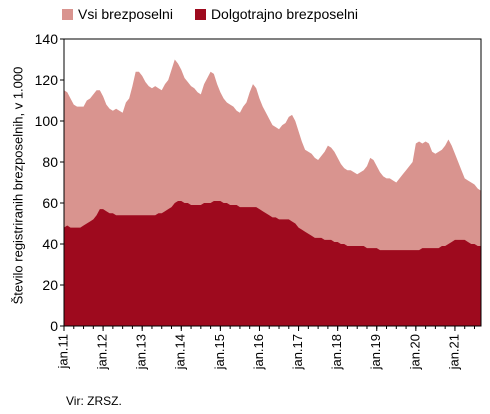 The image size is (490, 414). Describe the element at coordinates (453, 352) in the screenshot. I see `x-tick-label: jan.21` at that location.